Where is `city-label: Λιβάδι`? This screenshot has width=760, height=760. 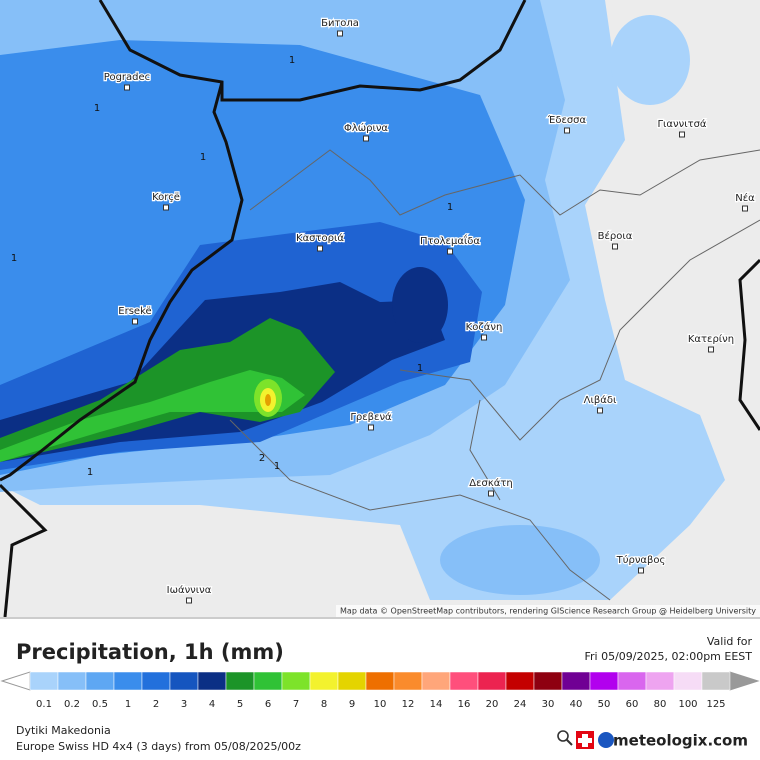
city-label: Λιβάδι is located at coordinates (600, 400).